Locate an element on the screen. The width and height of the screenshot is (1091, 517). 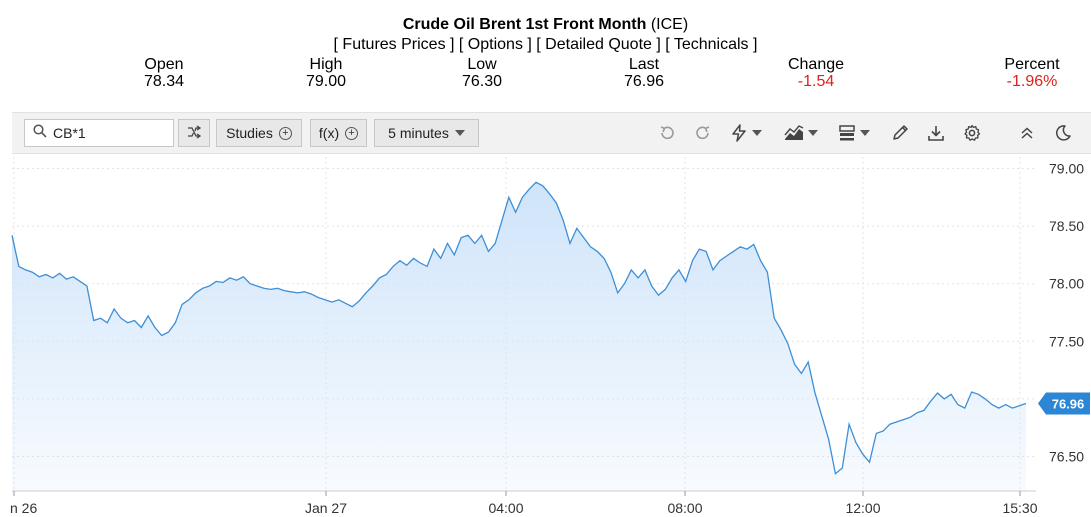
quote-open: Open 78.34 is located at coordinates (164, 73).